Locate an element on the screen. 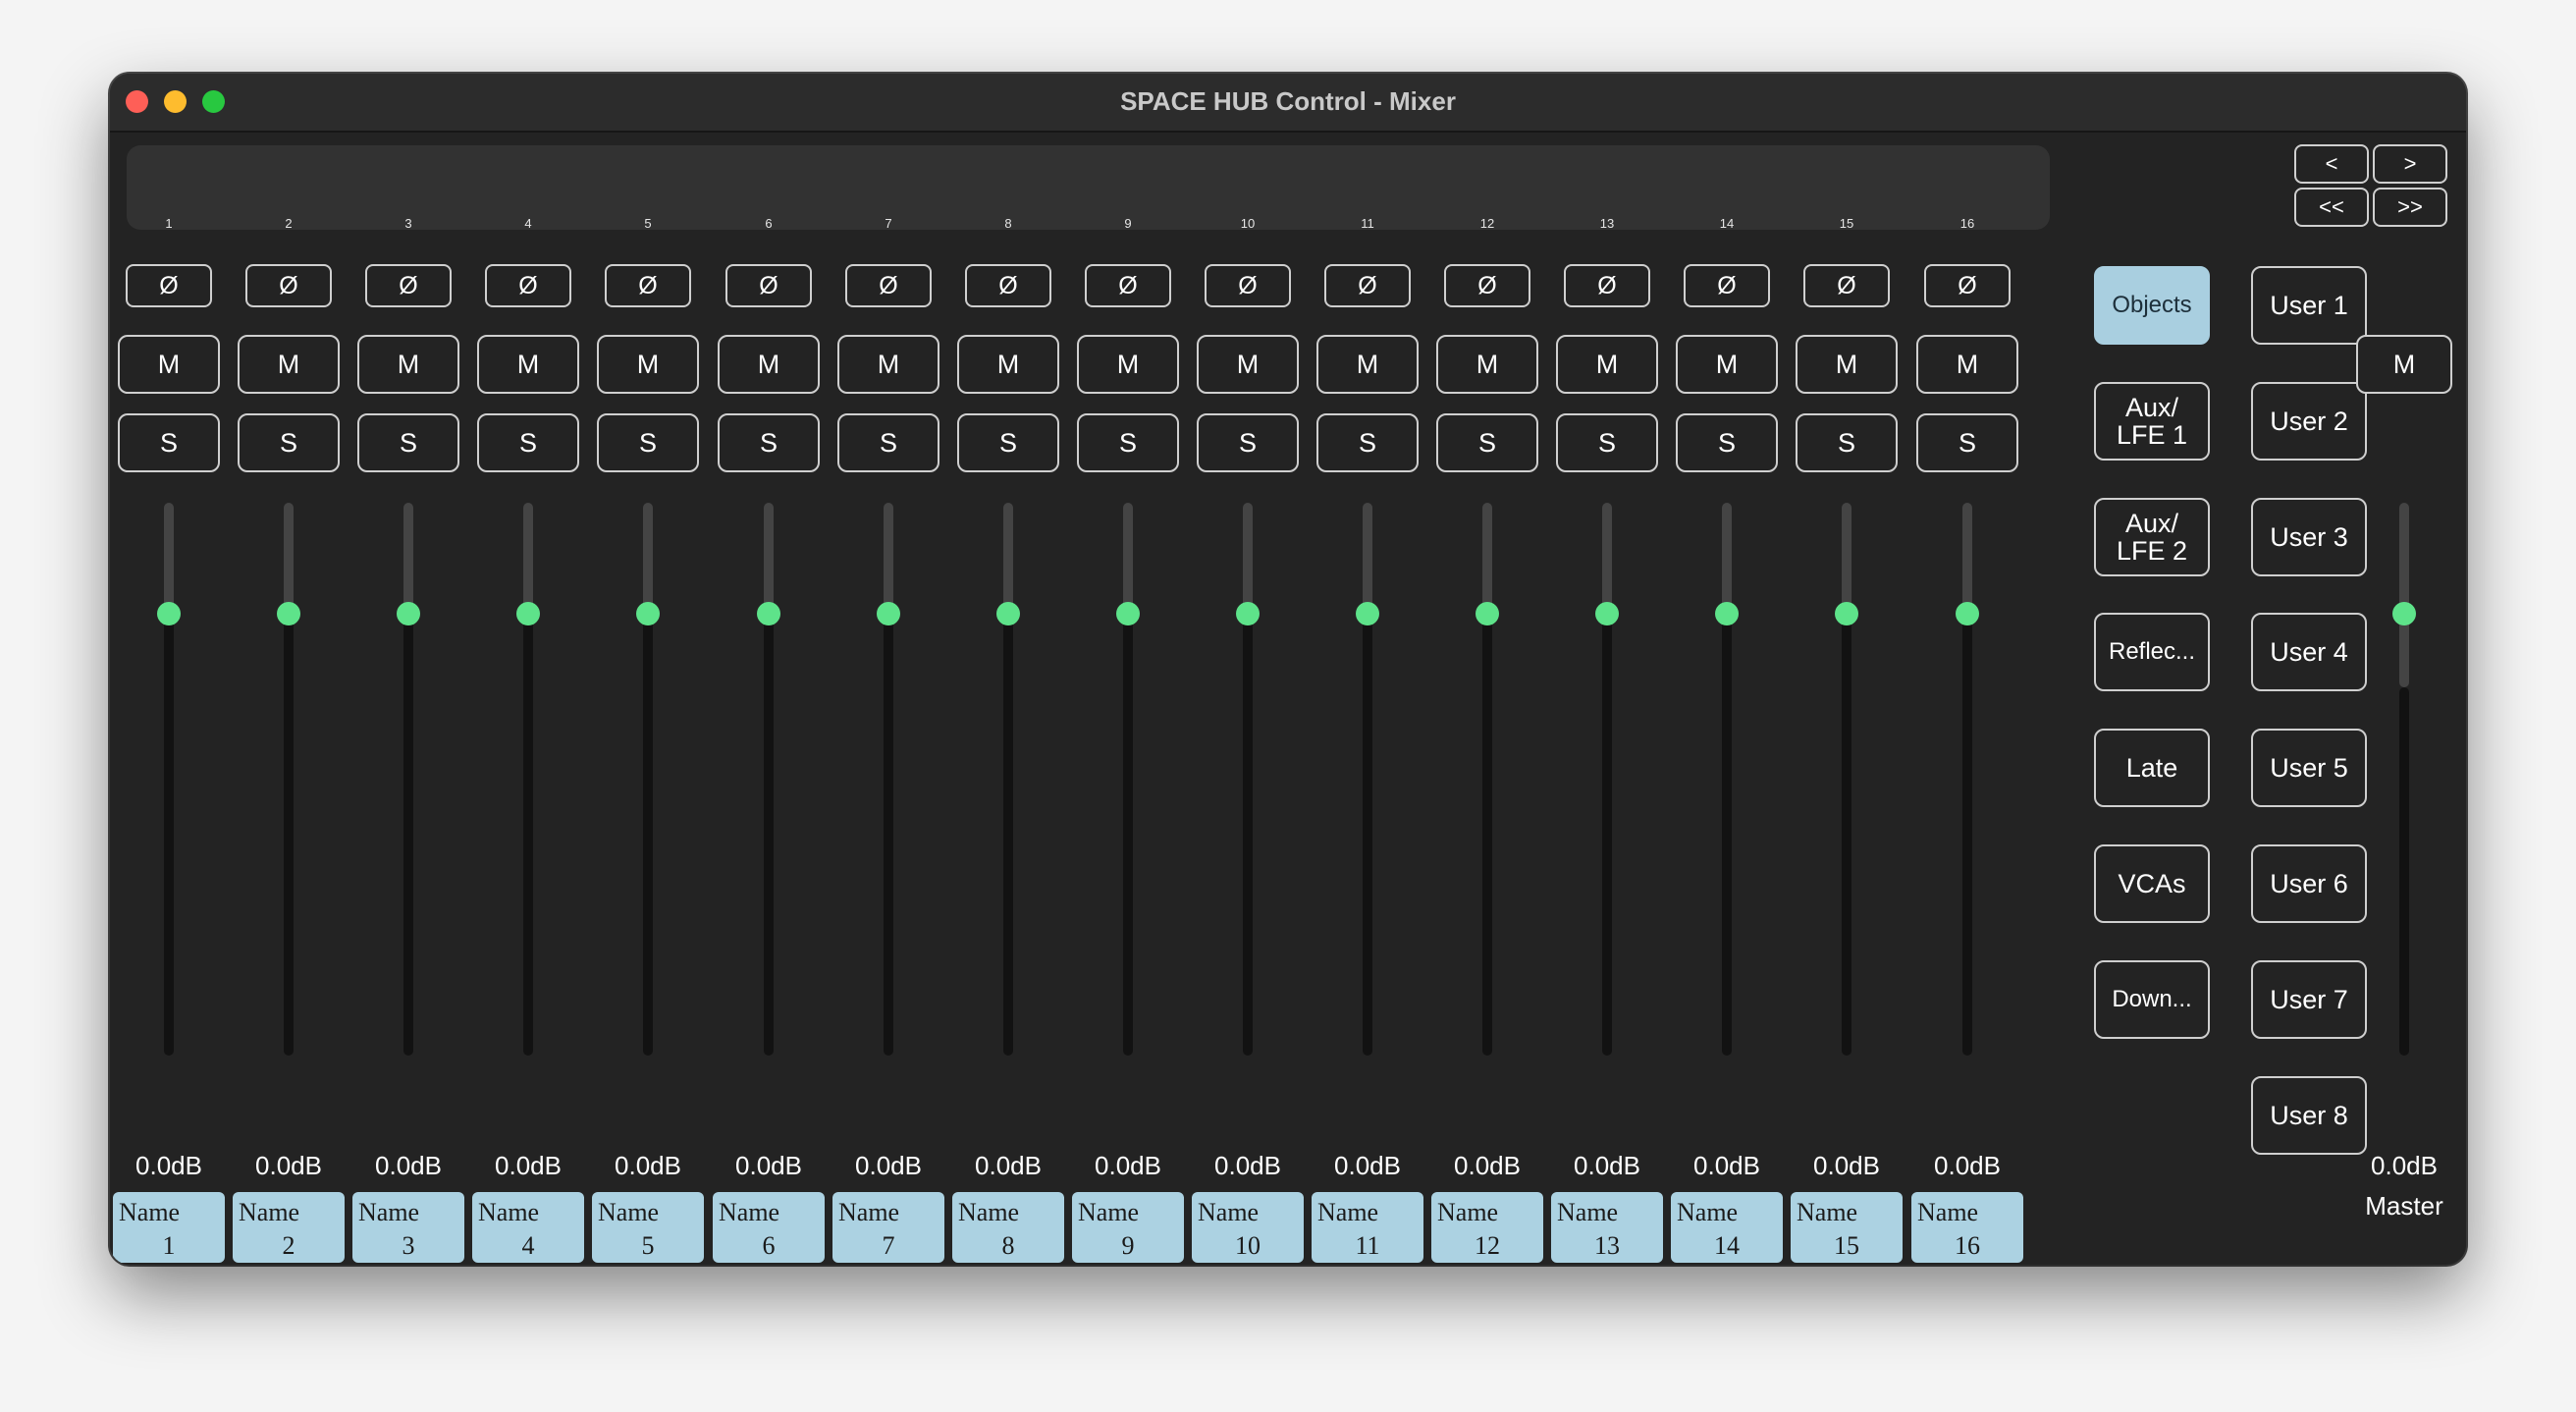 Image resolution: width=2576 pixels, height=1412 pixels. channel-name-field: Name 9 is located at coordinates (1128, 1227).